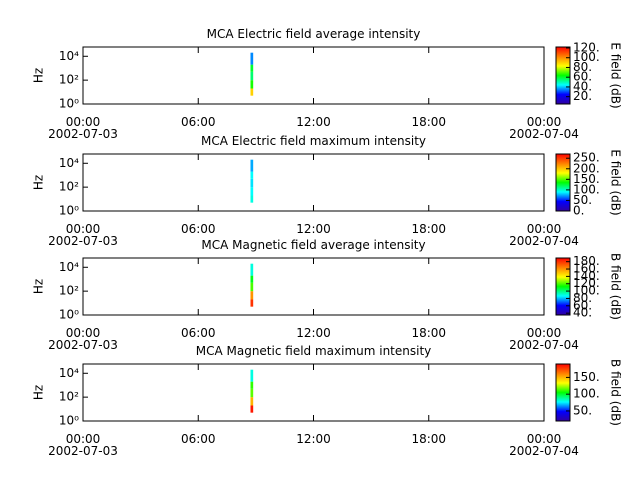 This screenshot has height=480, width=640. What do you see at coordinates (582, 86) in the screenshot?
I see `colorbar-tick-label: 40.` at bounding box center [582, 86].